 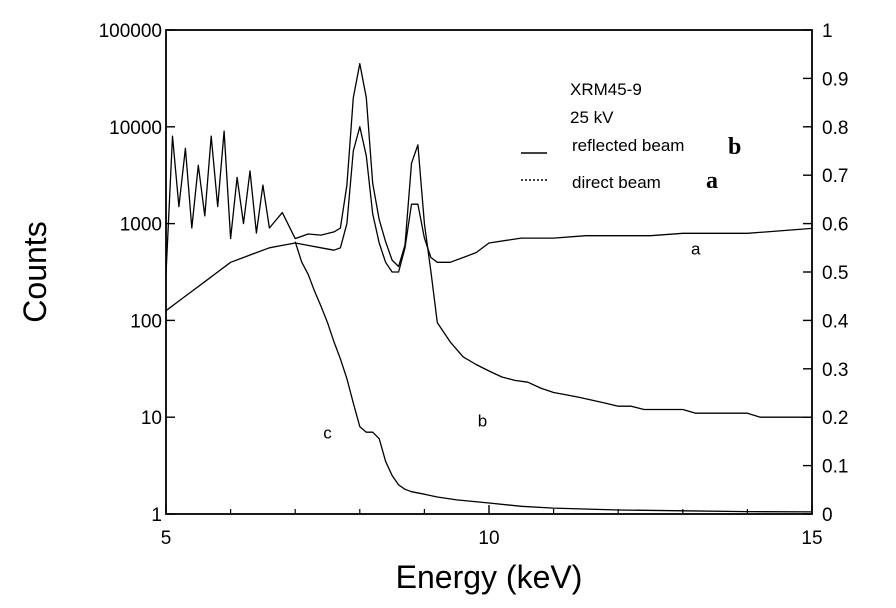 I want to click on y-tick-label: 100, so click(x=146, y=321).